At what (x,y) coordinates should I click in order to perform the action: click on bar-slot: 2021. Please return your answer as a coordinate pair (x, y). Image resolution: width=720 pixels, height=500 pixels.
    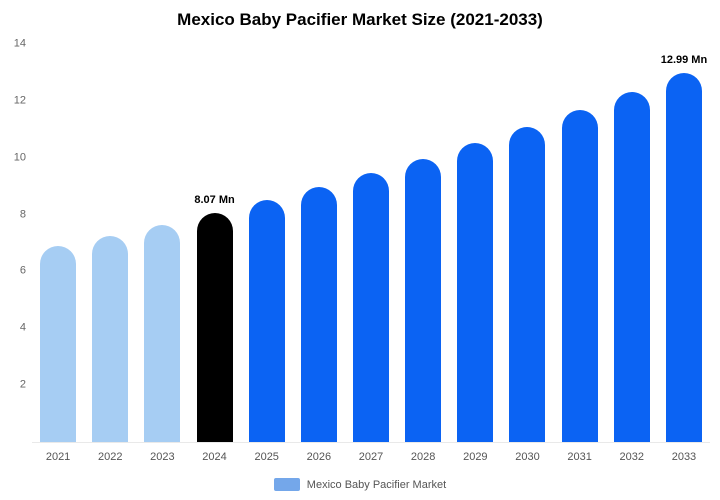
    Looking at the image, I should click on (58, 253).